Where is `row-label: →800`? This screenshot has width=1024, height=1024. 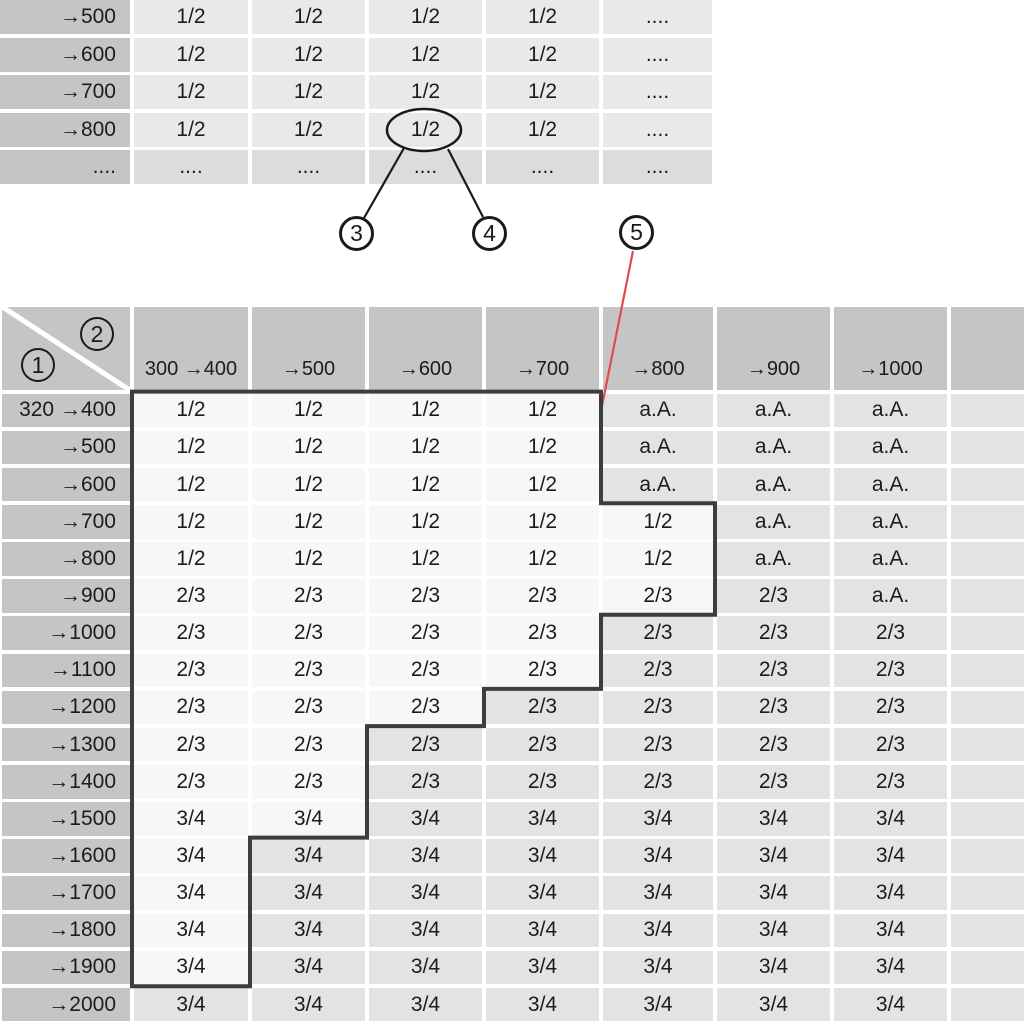
row-label: →800 is located at coordinates (66, 559).